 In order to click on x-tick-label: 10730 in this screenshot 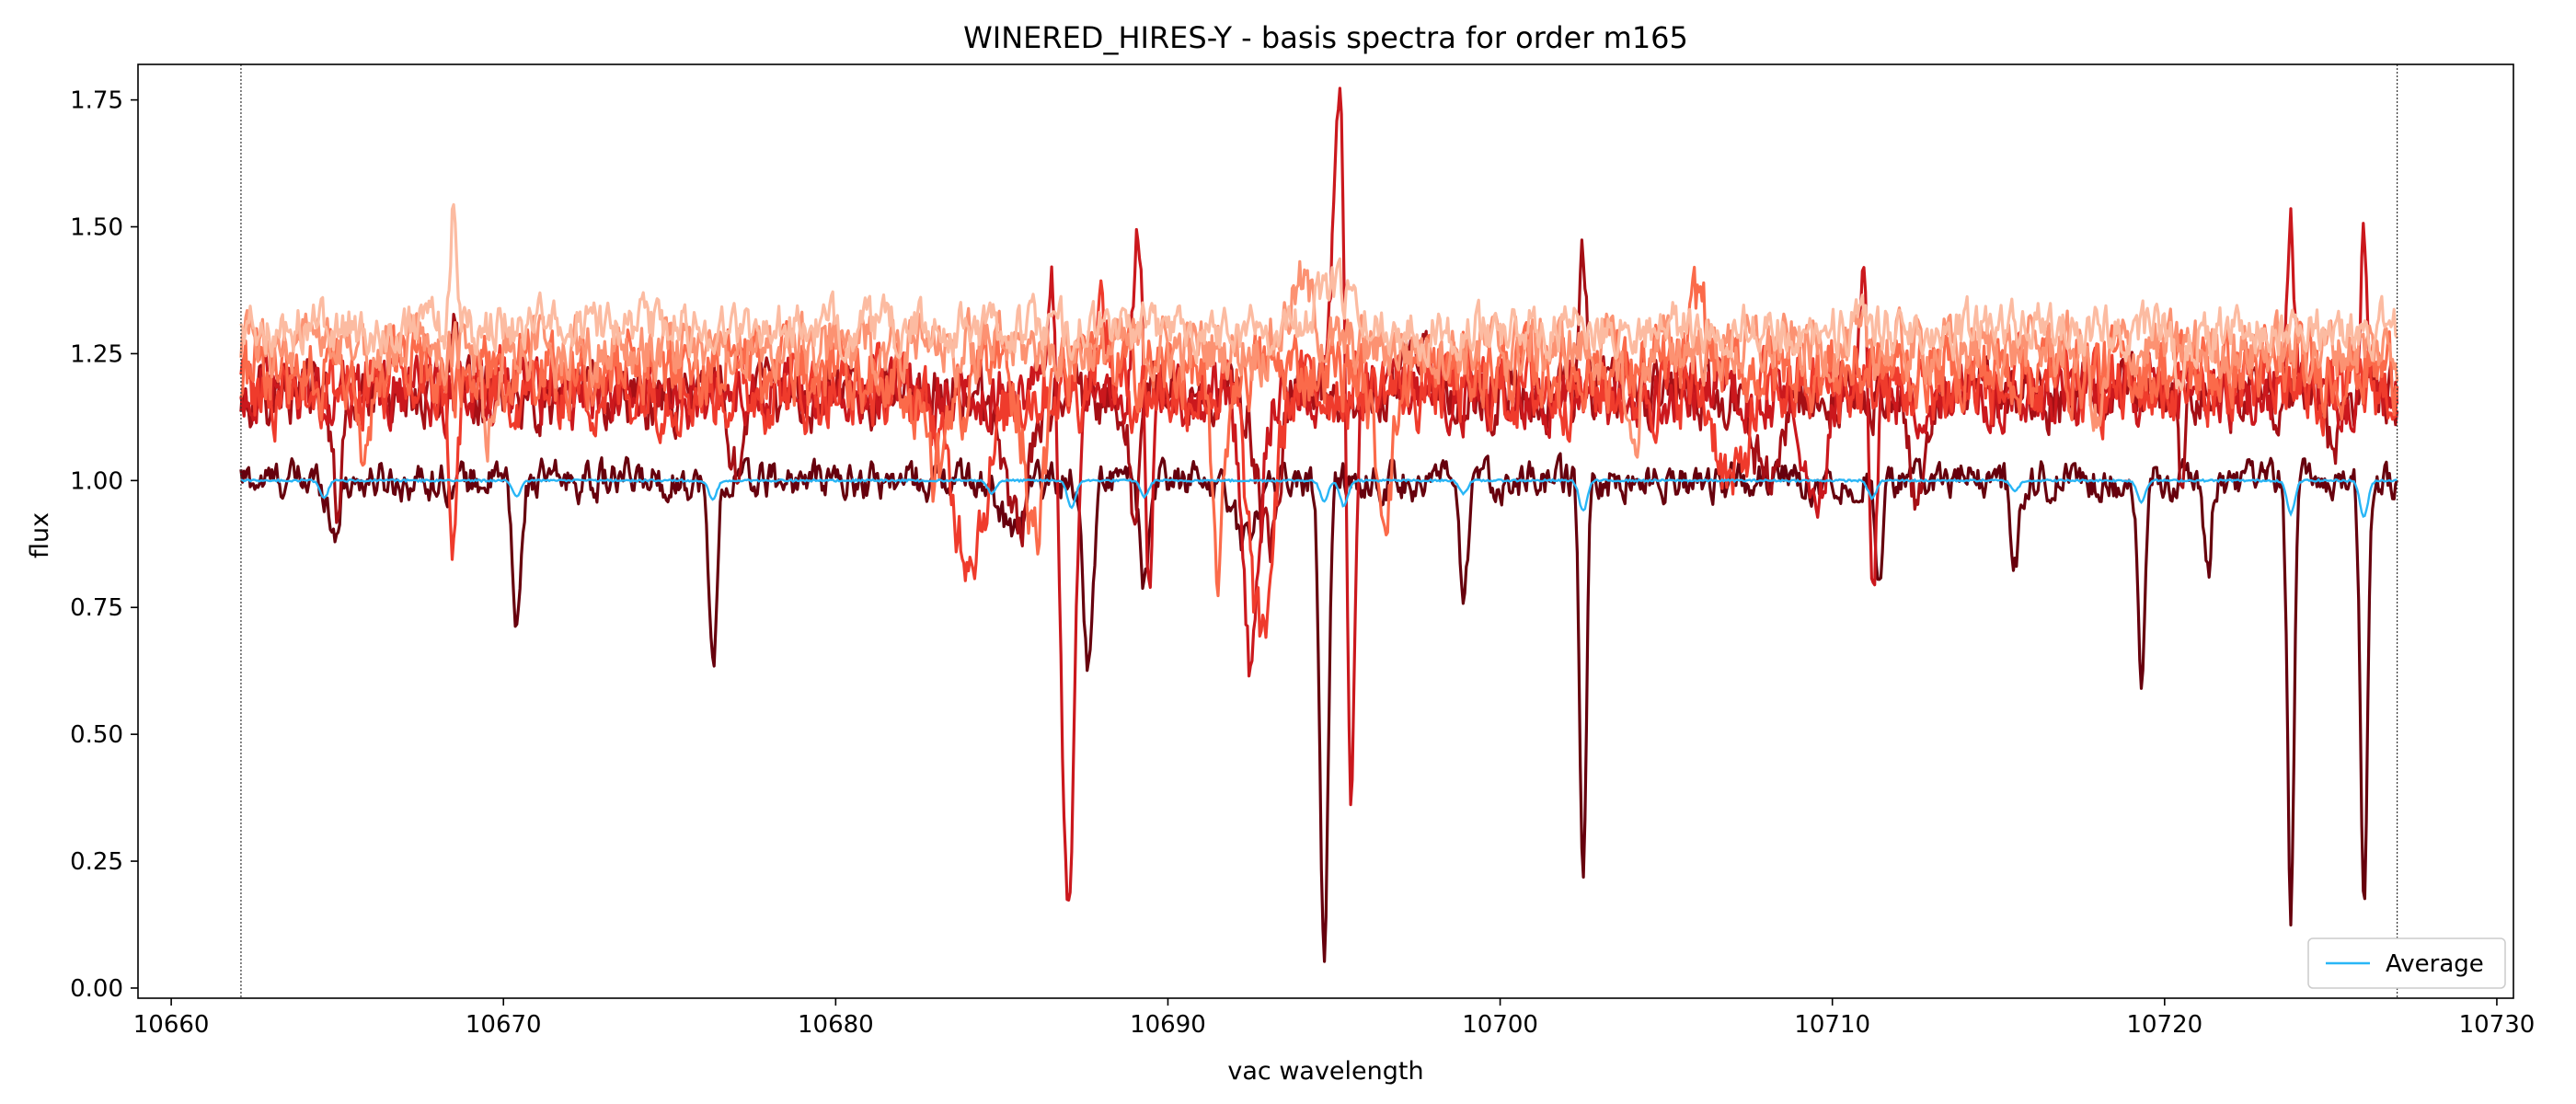, I will do `click(2497, 1025)`.